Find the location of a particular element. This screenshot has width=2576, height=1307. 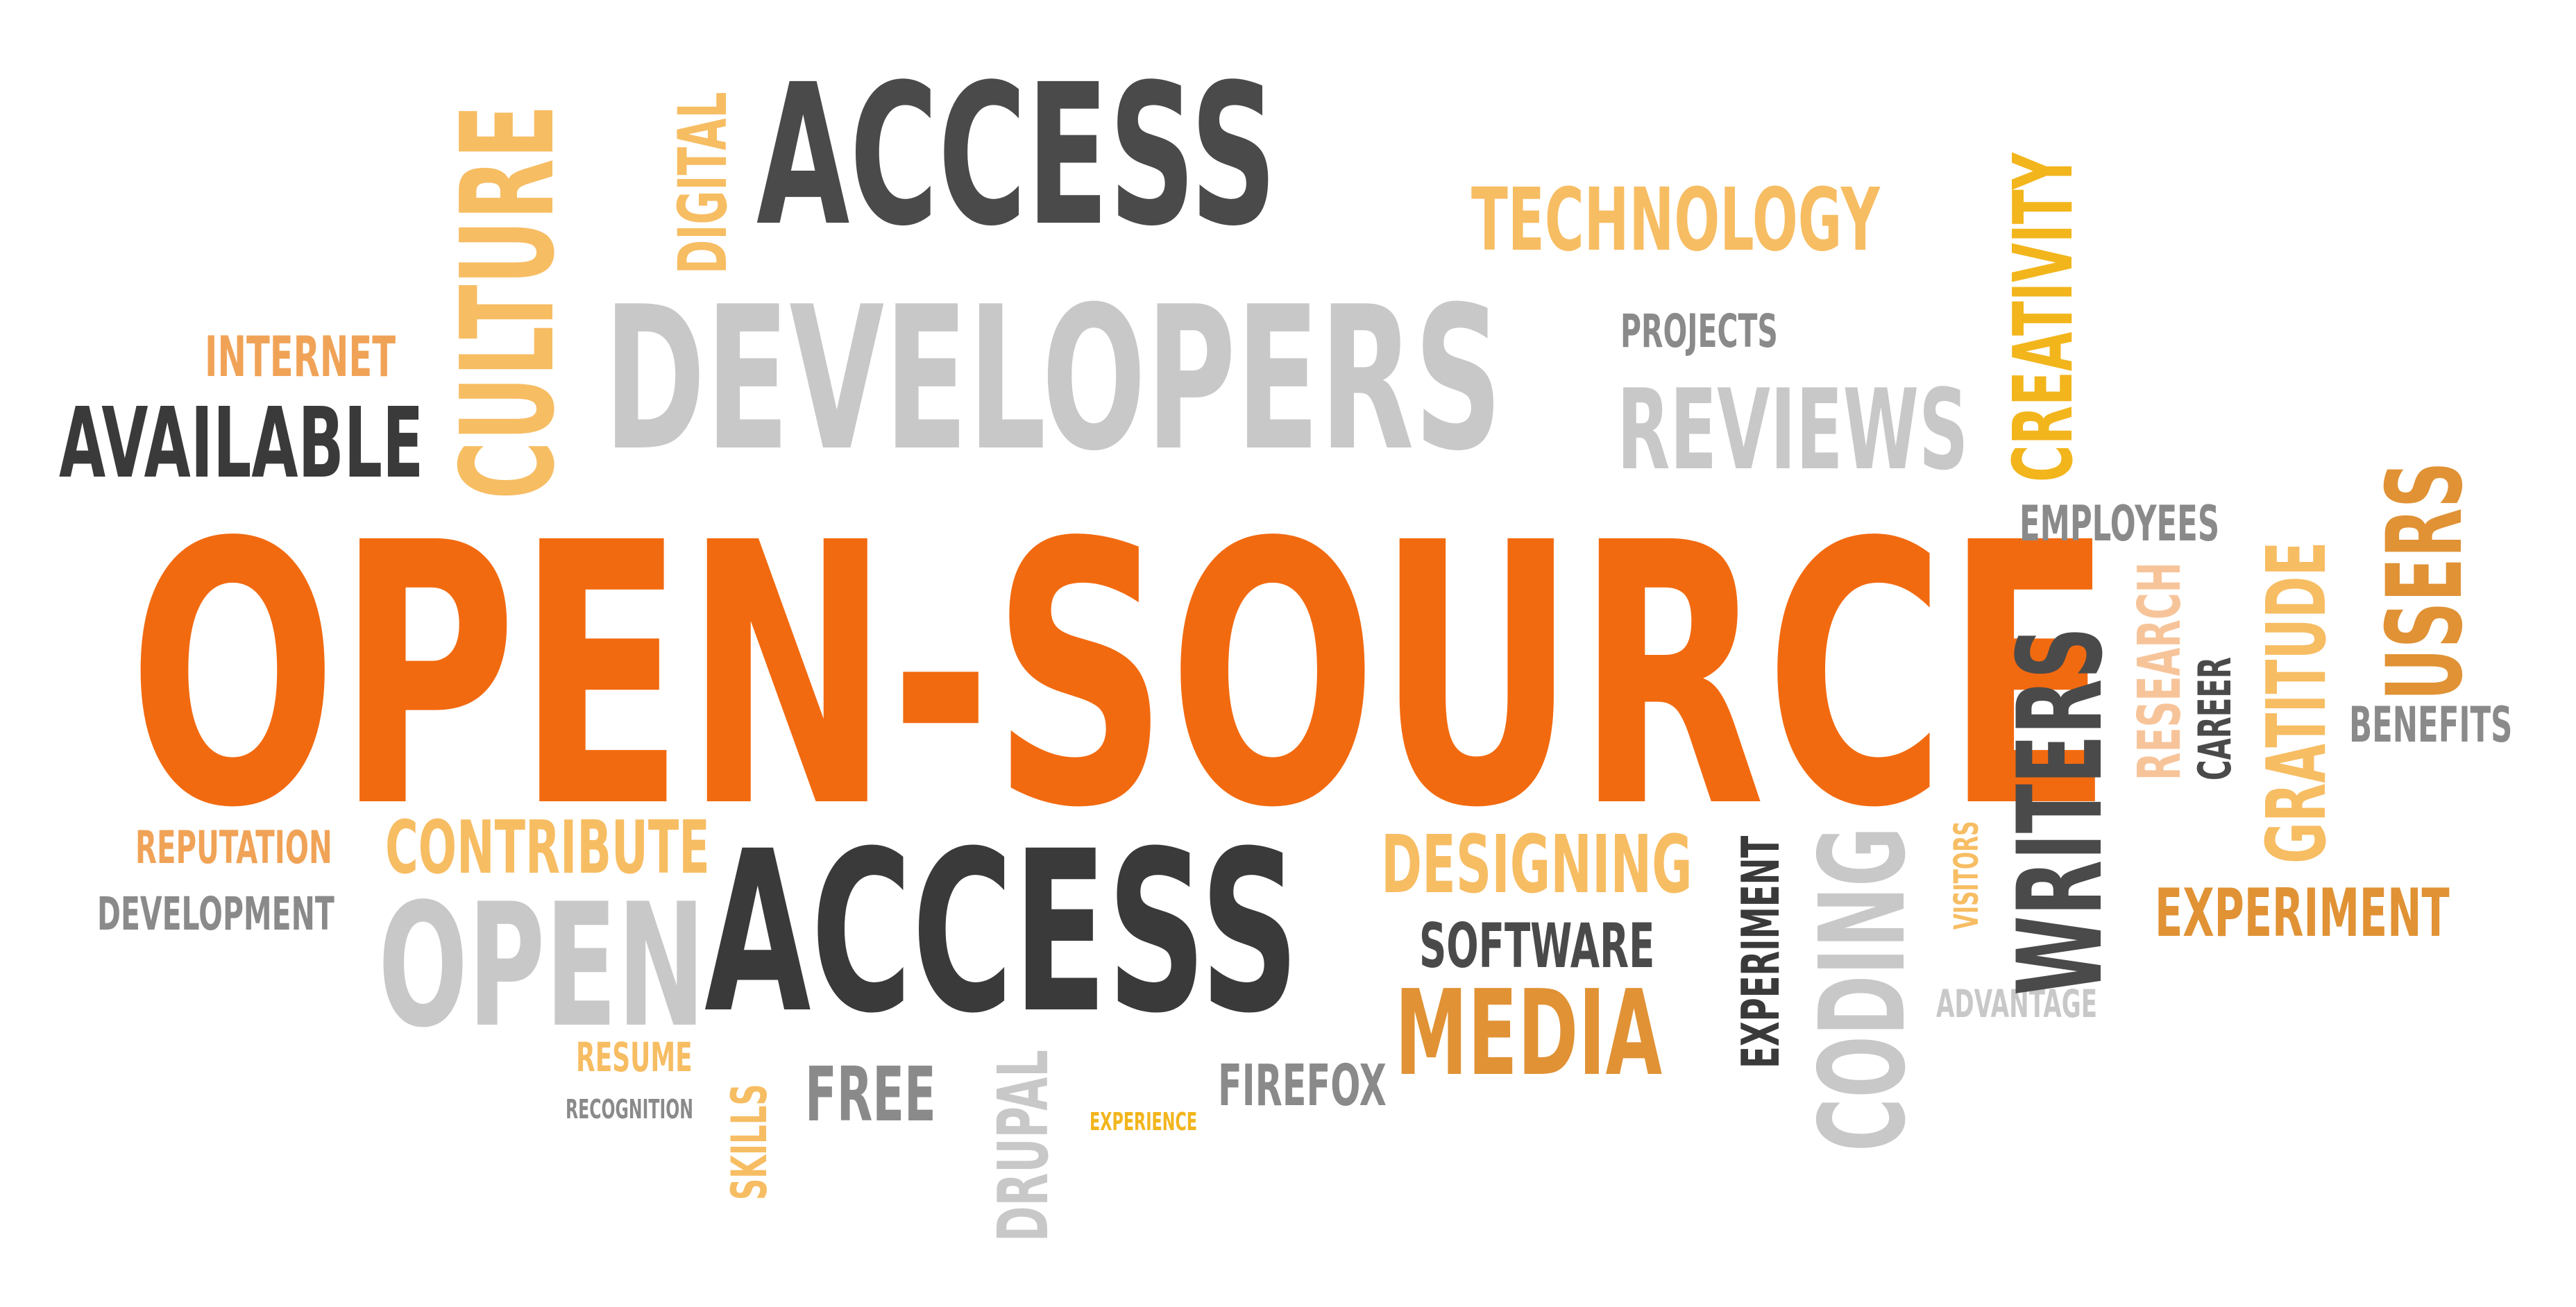

word-employees: EMPLOYEES is located at coordinates (2119, 523).